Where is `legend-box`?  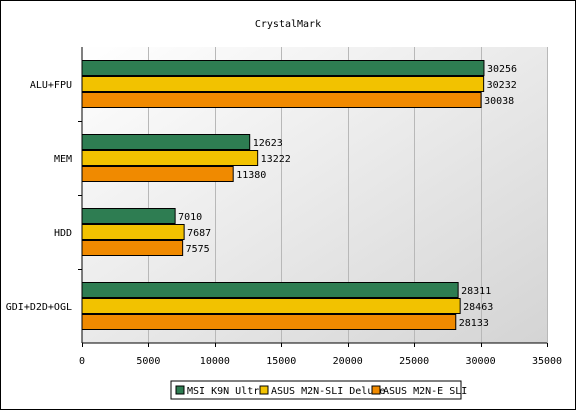 legend-box is located at coordinates (316, 390).